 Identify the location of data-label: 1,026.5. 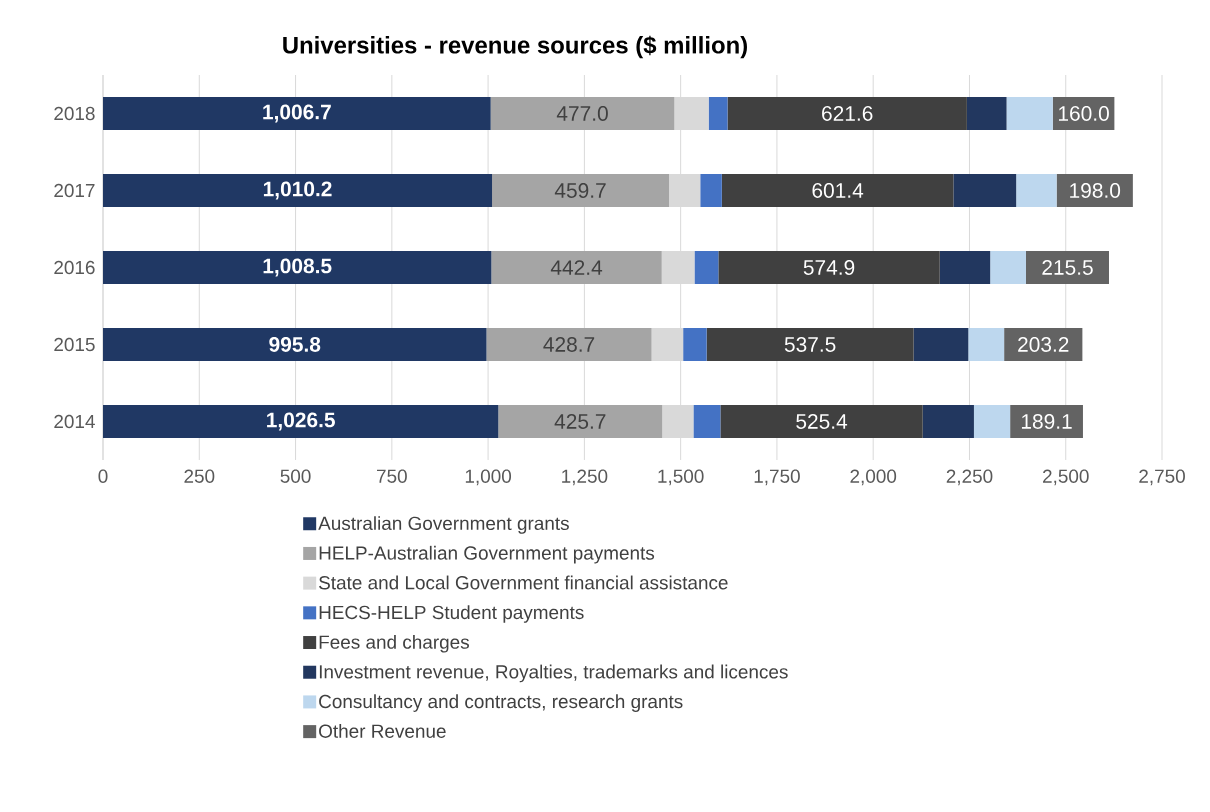
(301, 421).